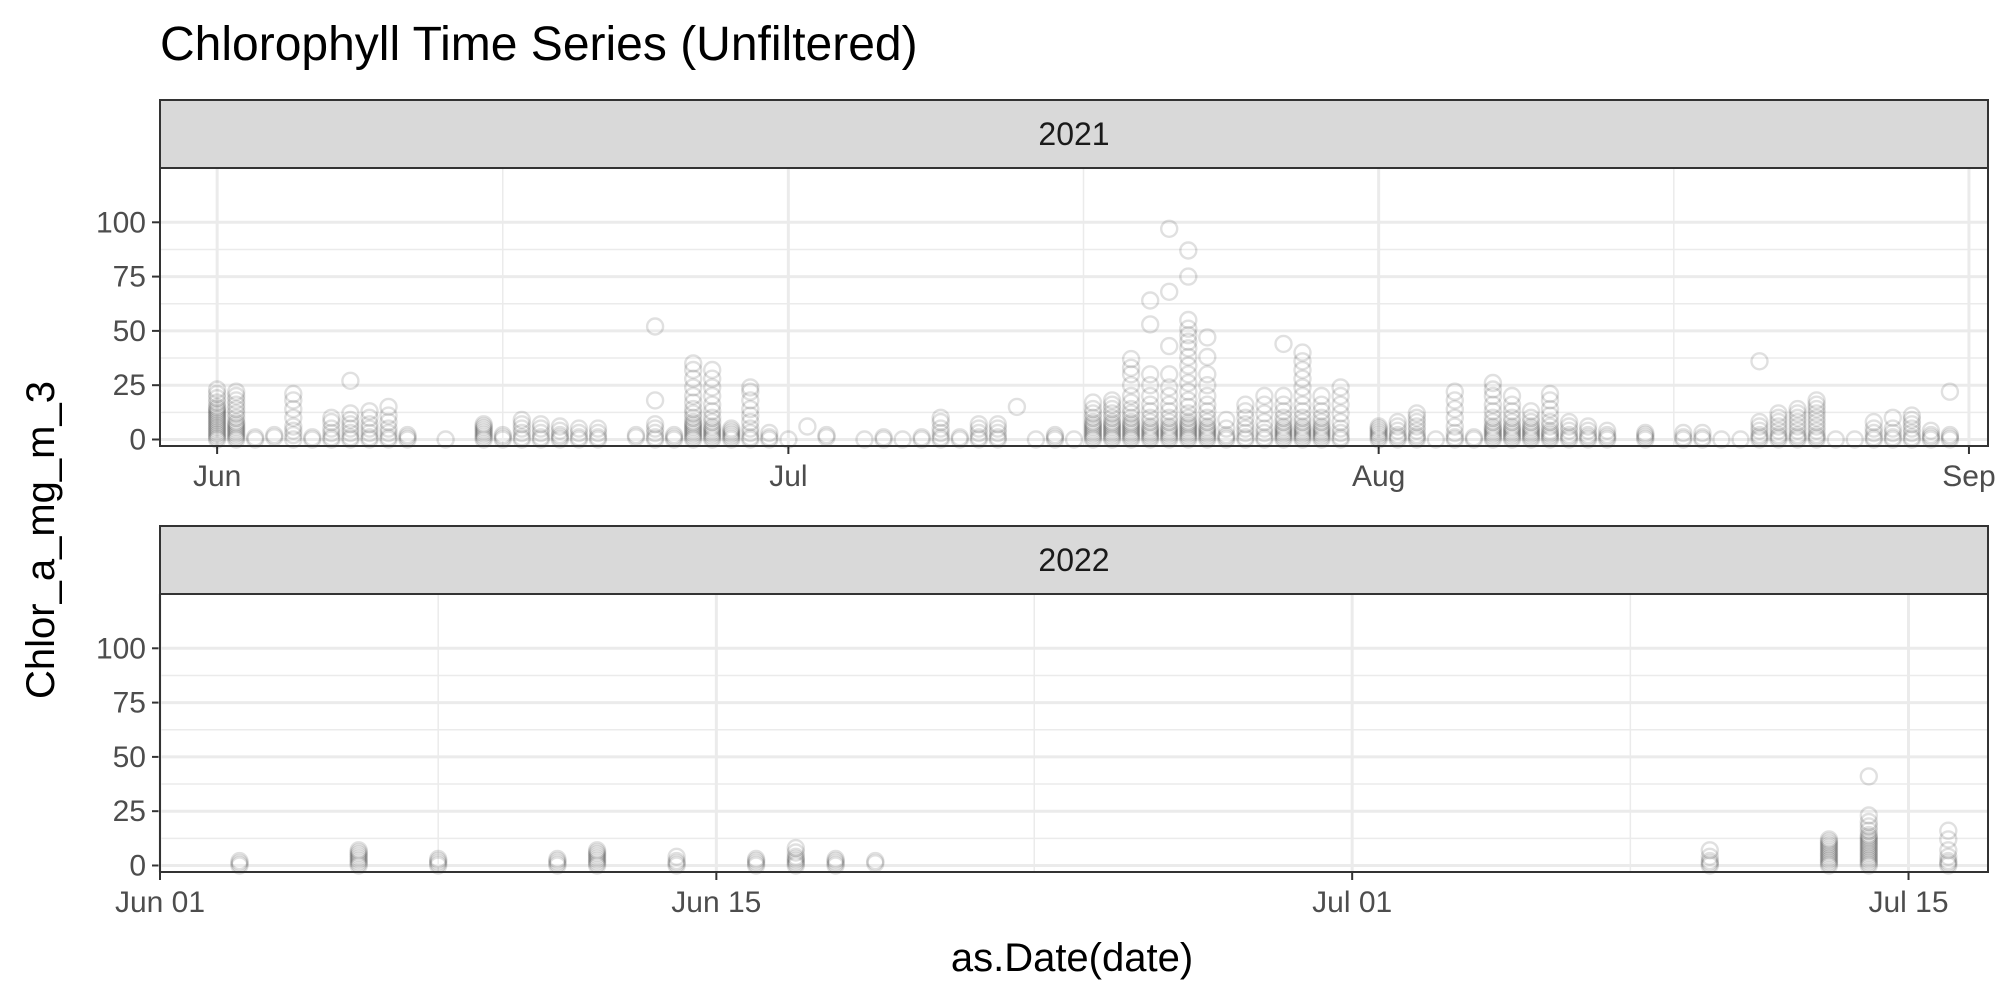 This screenshot has height=1000, width=2000. What do you see at coordinates (539, 44) in the screenshot?
I see `chart-title: Chlorophyll Time Series (Unfiltered)` at bounding box center [539, 44].